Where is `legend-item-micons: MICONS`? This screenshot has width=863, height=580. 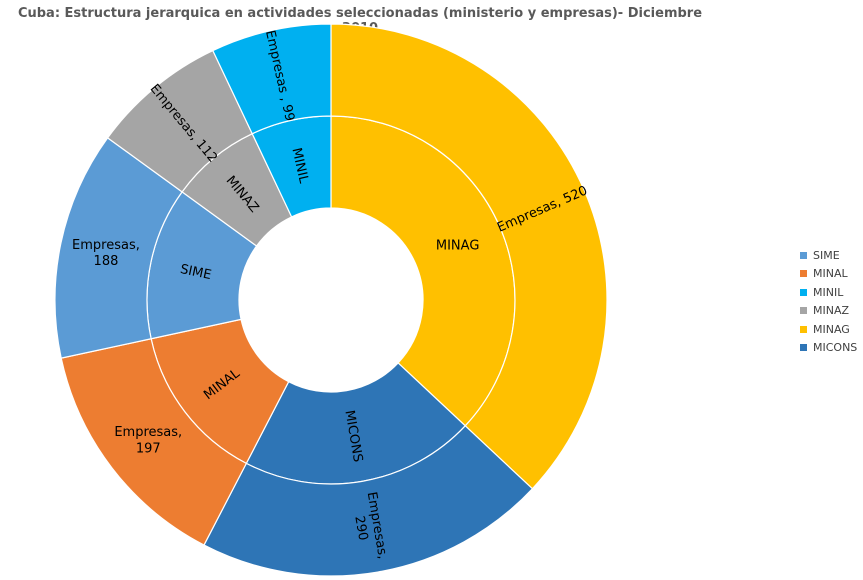
legend-item-micons: MICONS is located at coordinates (828, 348).